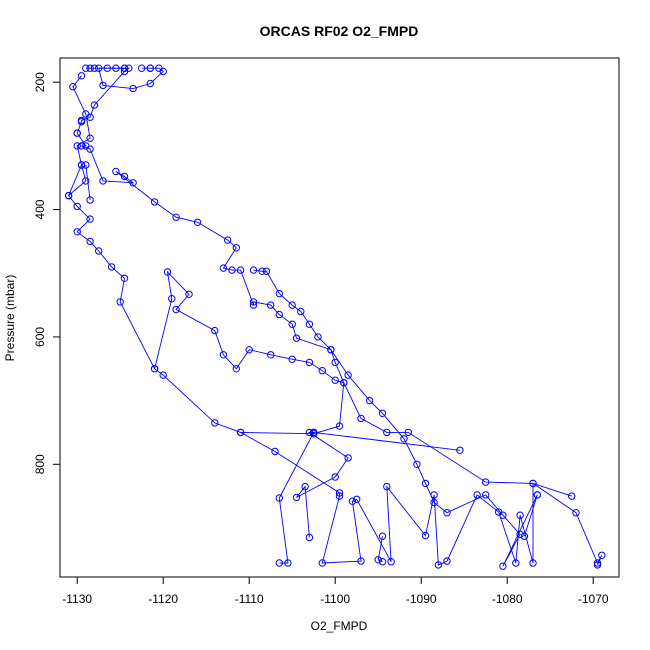 The image size is (650, 650). Describe the element at coordinates (163, 599) in the screenshot. I see `x-tick-label: -1120` at that location.